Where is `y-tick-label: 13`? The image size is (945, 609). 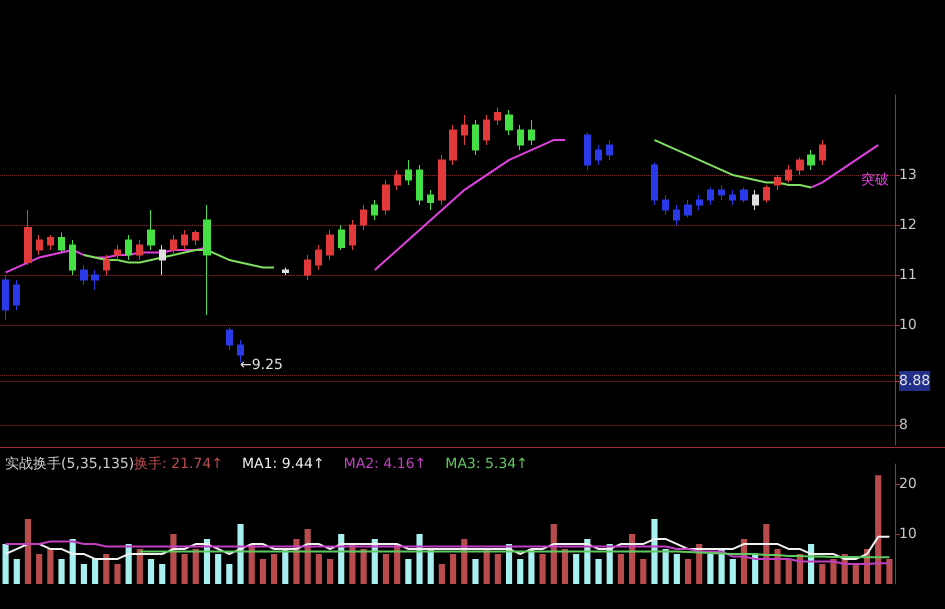 y-tick-label: 13 is located at coordinates (908, 175).